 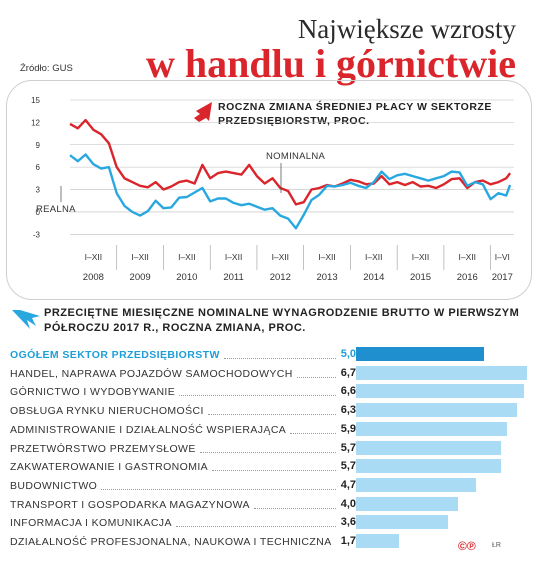 I want to click on bar-category-label: PRZETWÓRSTWO PRZEMYSŁOWE, so click(x=103, y=448).